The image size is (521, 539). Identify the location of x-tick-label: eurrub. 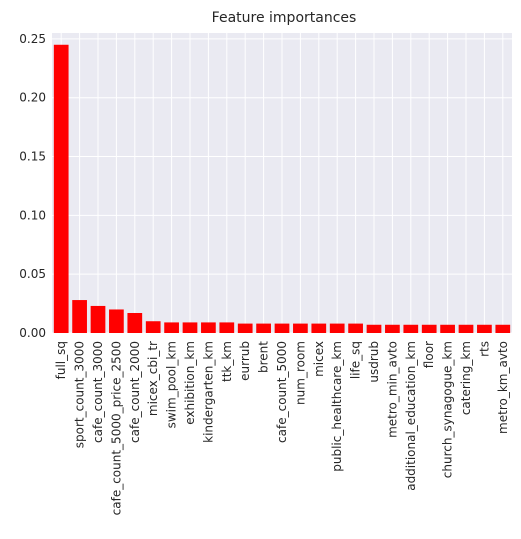
(245, 361).